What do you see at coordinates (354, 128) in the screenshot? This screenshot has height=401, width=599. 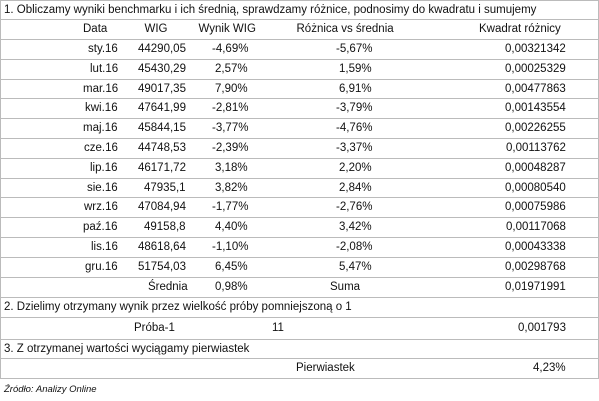 I see `cell: -4,76%` at bounding box center [354, 128].